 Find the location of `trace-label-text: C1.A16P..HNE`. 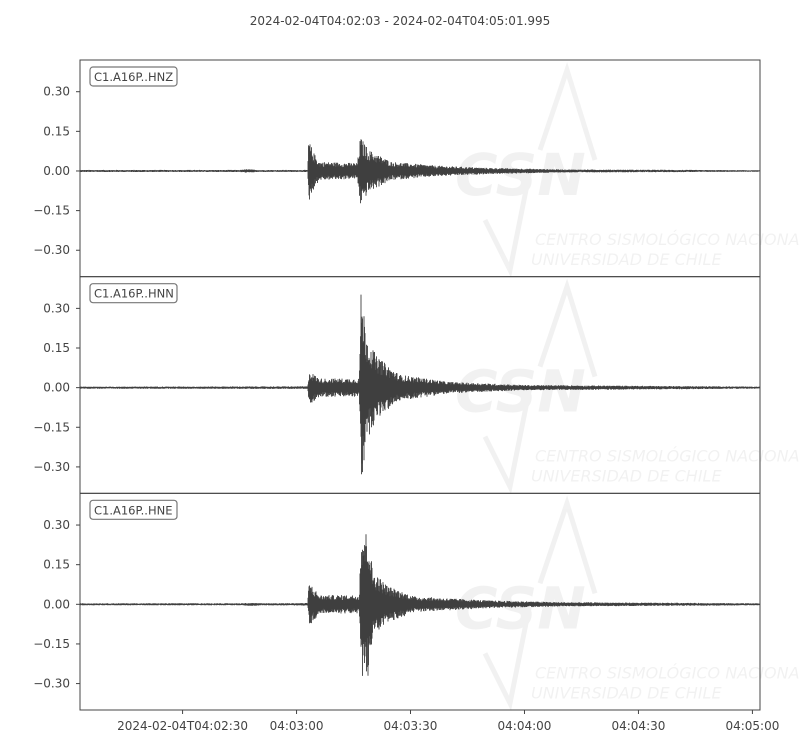

trace-label-text: C1.A16P..HNE is located at coordinates (133, 510).